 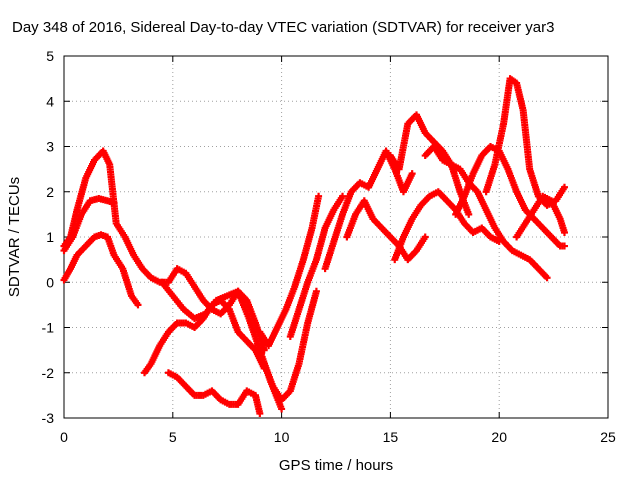 I want to click on y-tick-label: -1, so click(x=48, y=328).